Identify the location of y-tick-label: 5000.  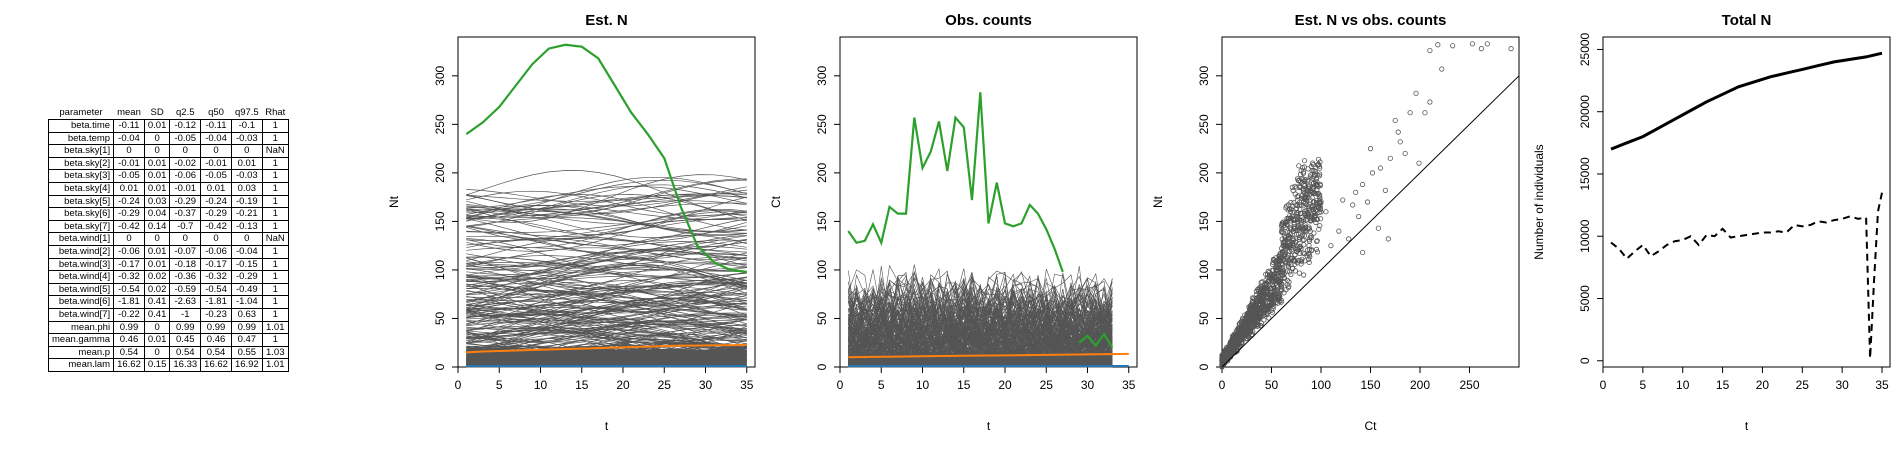
(1585, 298).